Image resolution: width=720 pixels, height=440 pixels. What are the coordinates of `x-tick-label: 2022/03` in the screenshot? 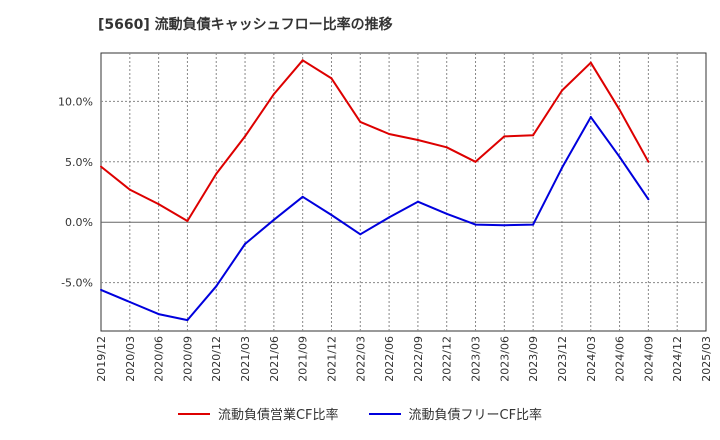 It's located at (360, 359).